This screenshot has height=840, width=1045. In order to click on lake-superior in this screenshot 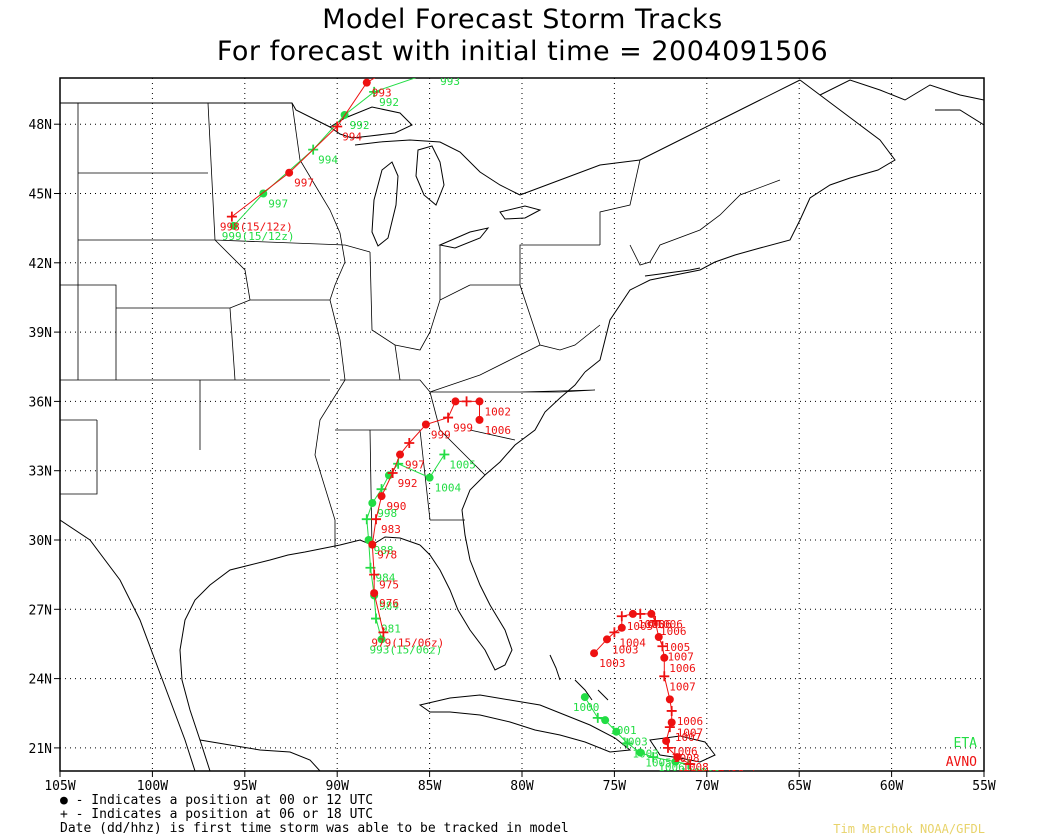, I will do `click(371, 122)`.